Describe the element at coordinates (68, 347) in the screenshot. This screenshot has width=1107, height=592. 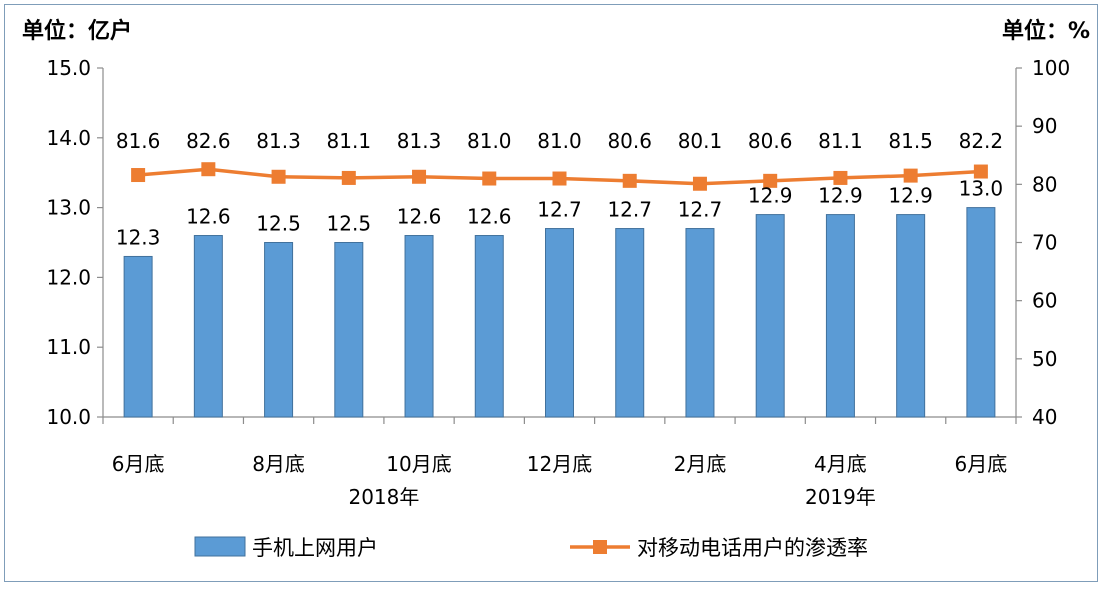
I see `left-tick-label: 11.0` at that location.